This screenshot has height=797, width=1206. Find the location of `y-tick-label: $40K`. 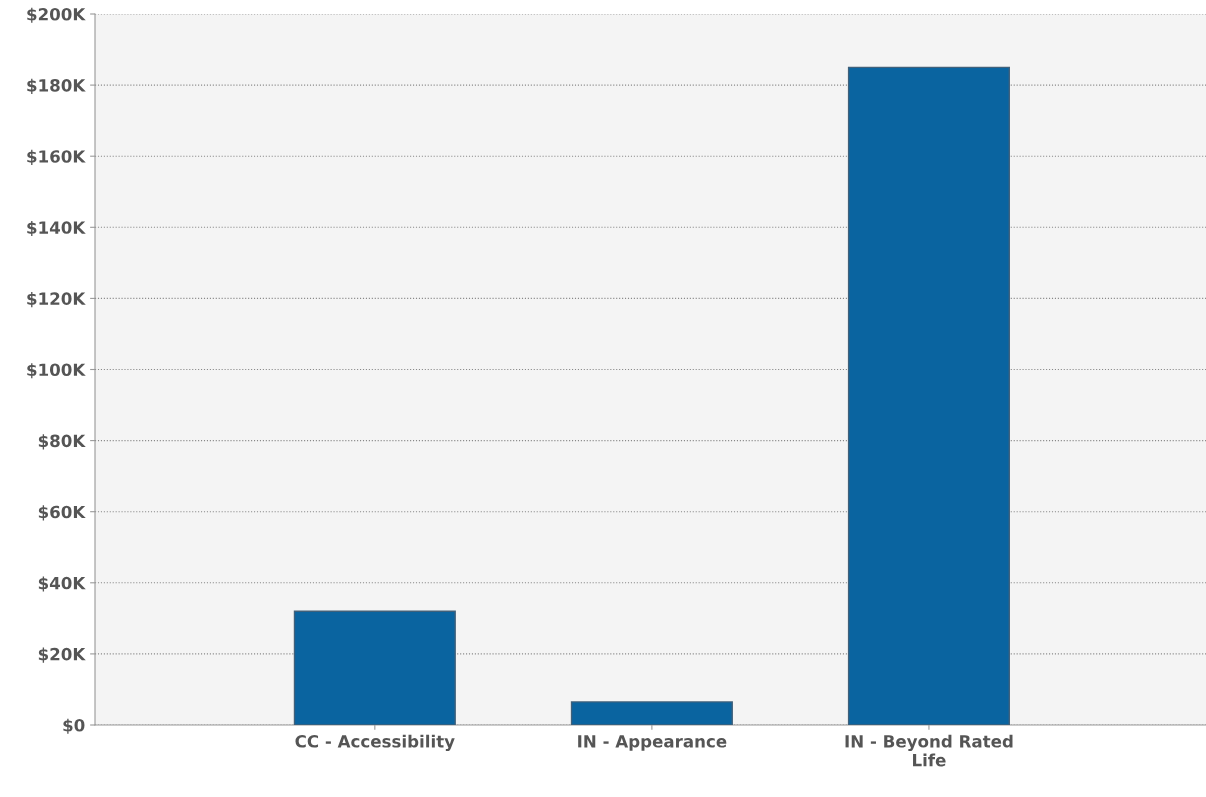

y-tick-label: $40K is located at coordinates (62, 584).